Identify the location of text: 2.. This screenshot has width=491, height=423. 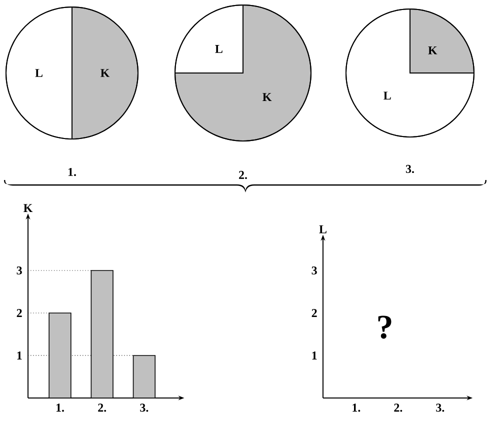
(243, 175).